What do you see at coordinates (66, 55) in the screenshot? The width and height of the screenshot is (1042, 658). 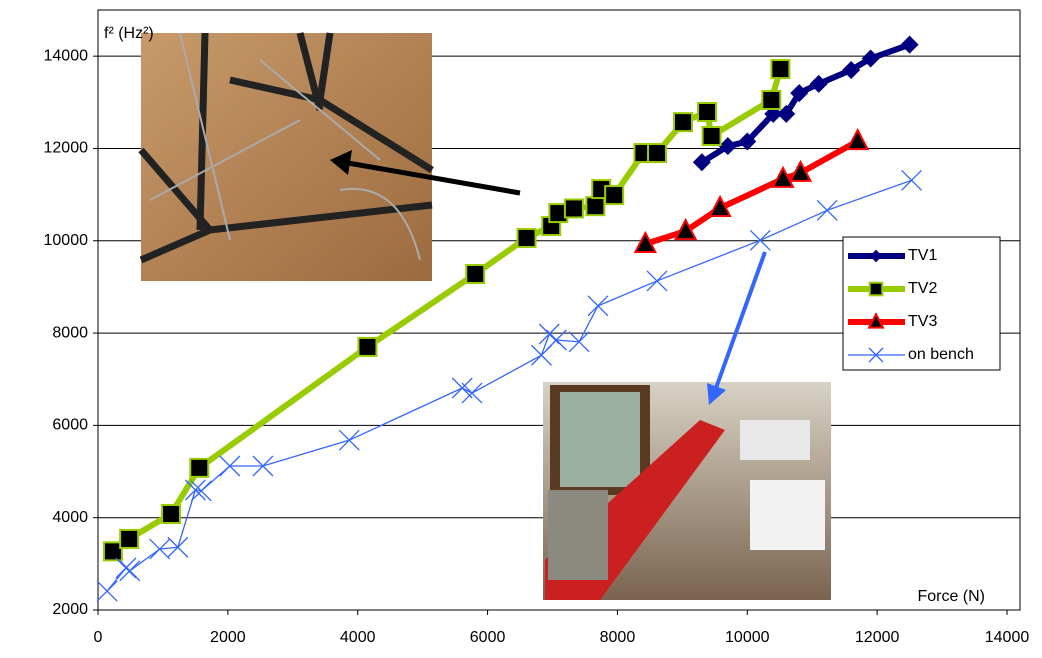 I see `y-tick-label: 14000` at bounding box center [66, 55].